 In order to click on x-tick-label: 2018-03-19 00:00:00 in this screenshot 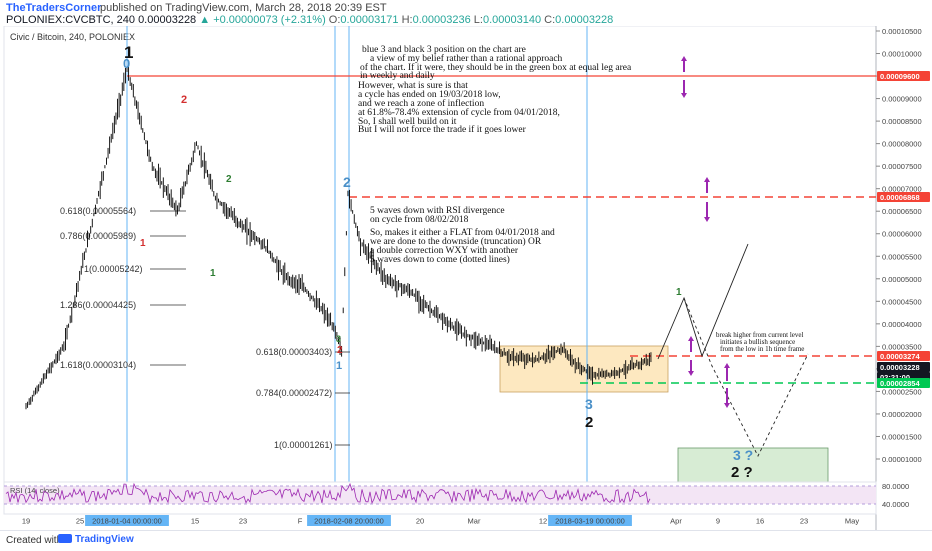, I will do `click(590, 521)`.